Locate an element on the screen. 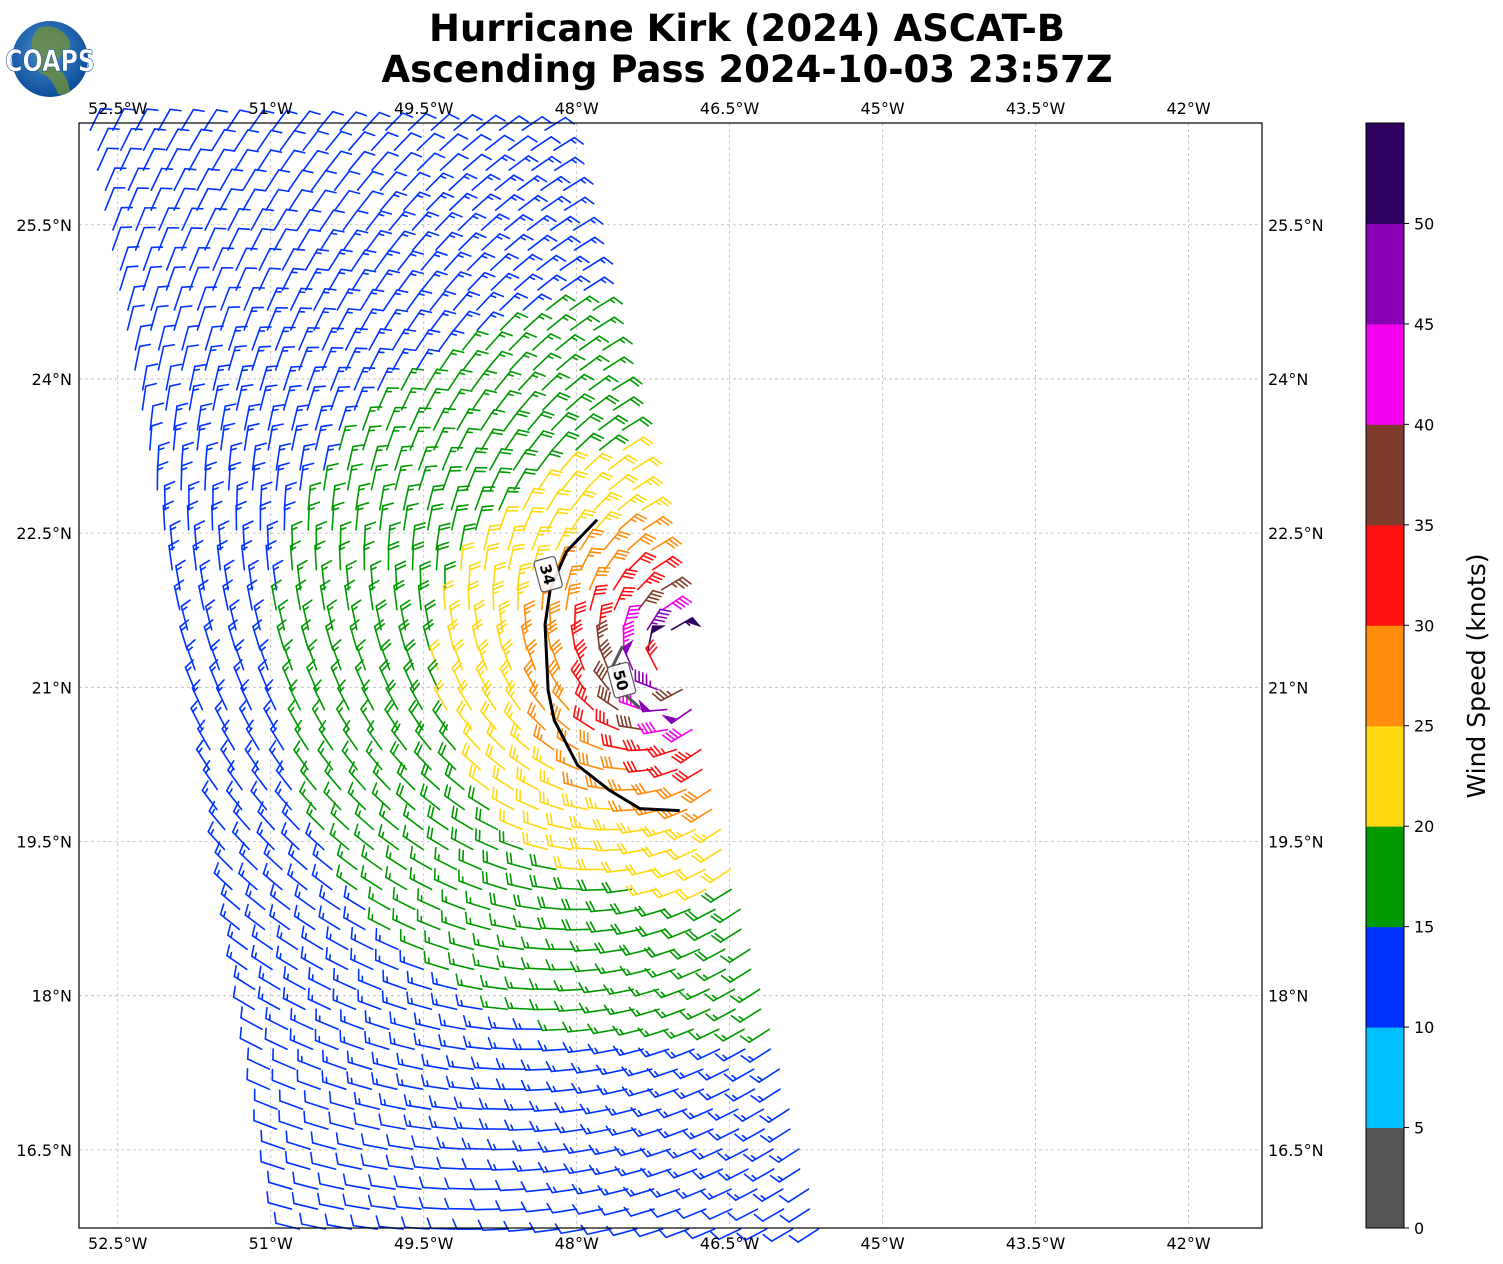  colorbar-bin is located at coordinates (1385, 475).